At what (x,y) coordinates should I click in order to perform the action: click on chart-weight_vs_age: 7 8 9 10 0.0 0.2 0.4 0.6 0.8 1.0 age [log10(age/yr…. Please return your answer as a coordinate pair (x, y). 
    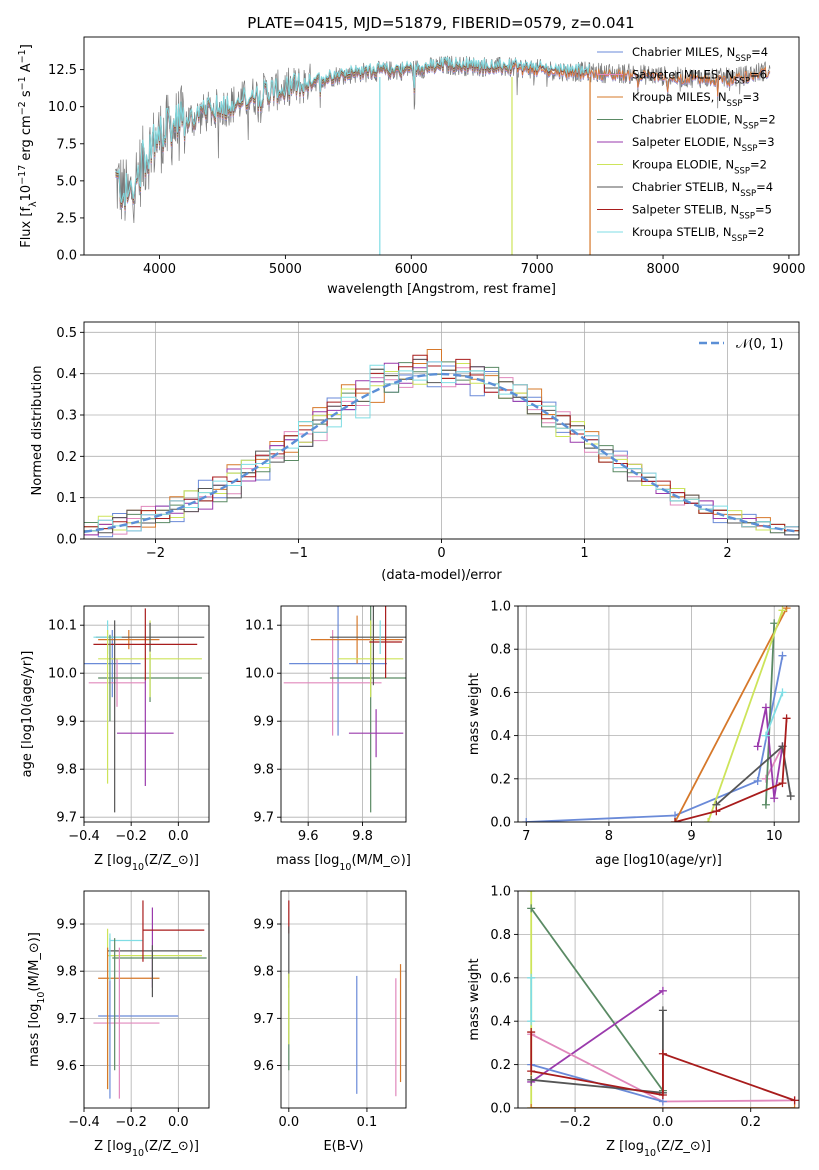
    Looking at the image, I should click on (633, 734).